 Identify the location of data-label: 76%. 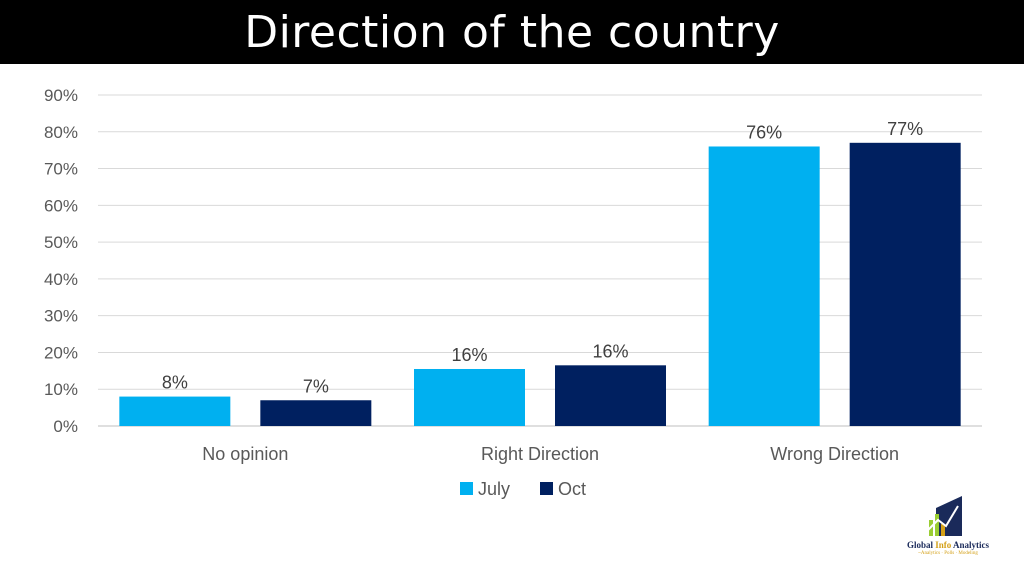
(764, 132).